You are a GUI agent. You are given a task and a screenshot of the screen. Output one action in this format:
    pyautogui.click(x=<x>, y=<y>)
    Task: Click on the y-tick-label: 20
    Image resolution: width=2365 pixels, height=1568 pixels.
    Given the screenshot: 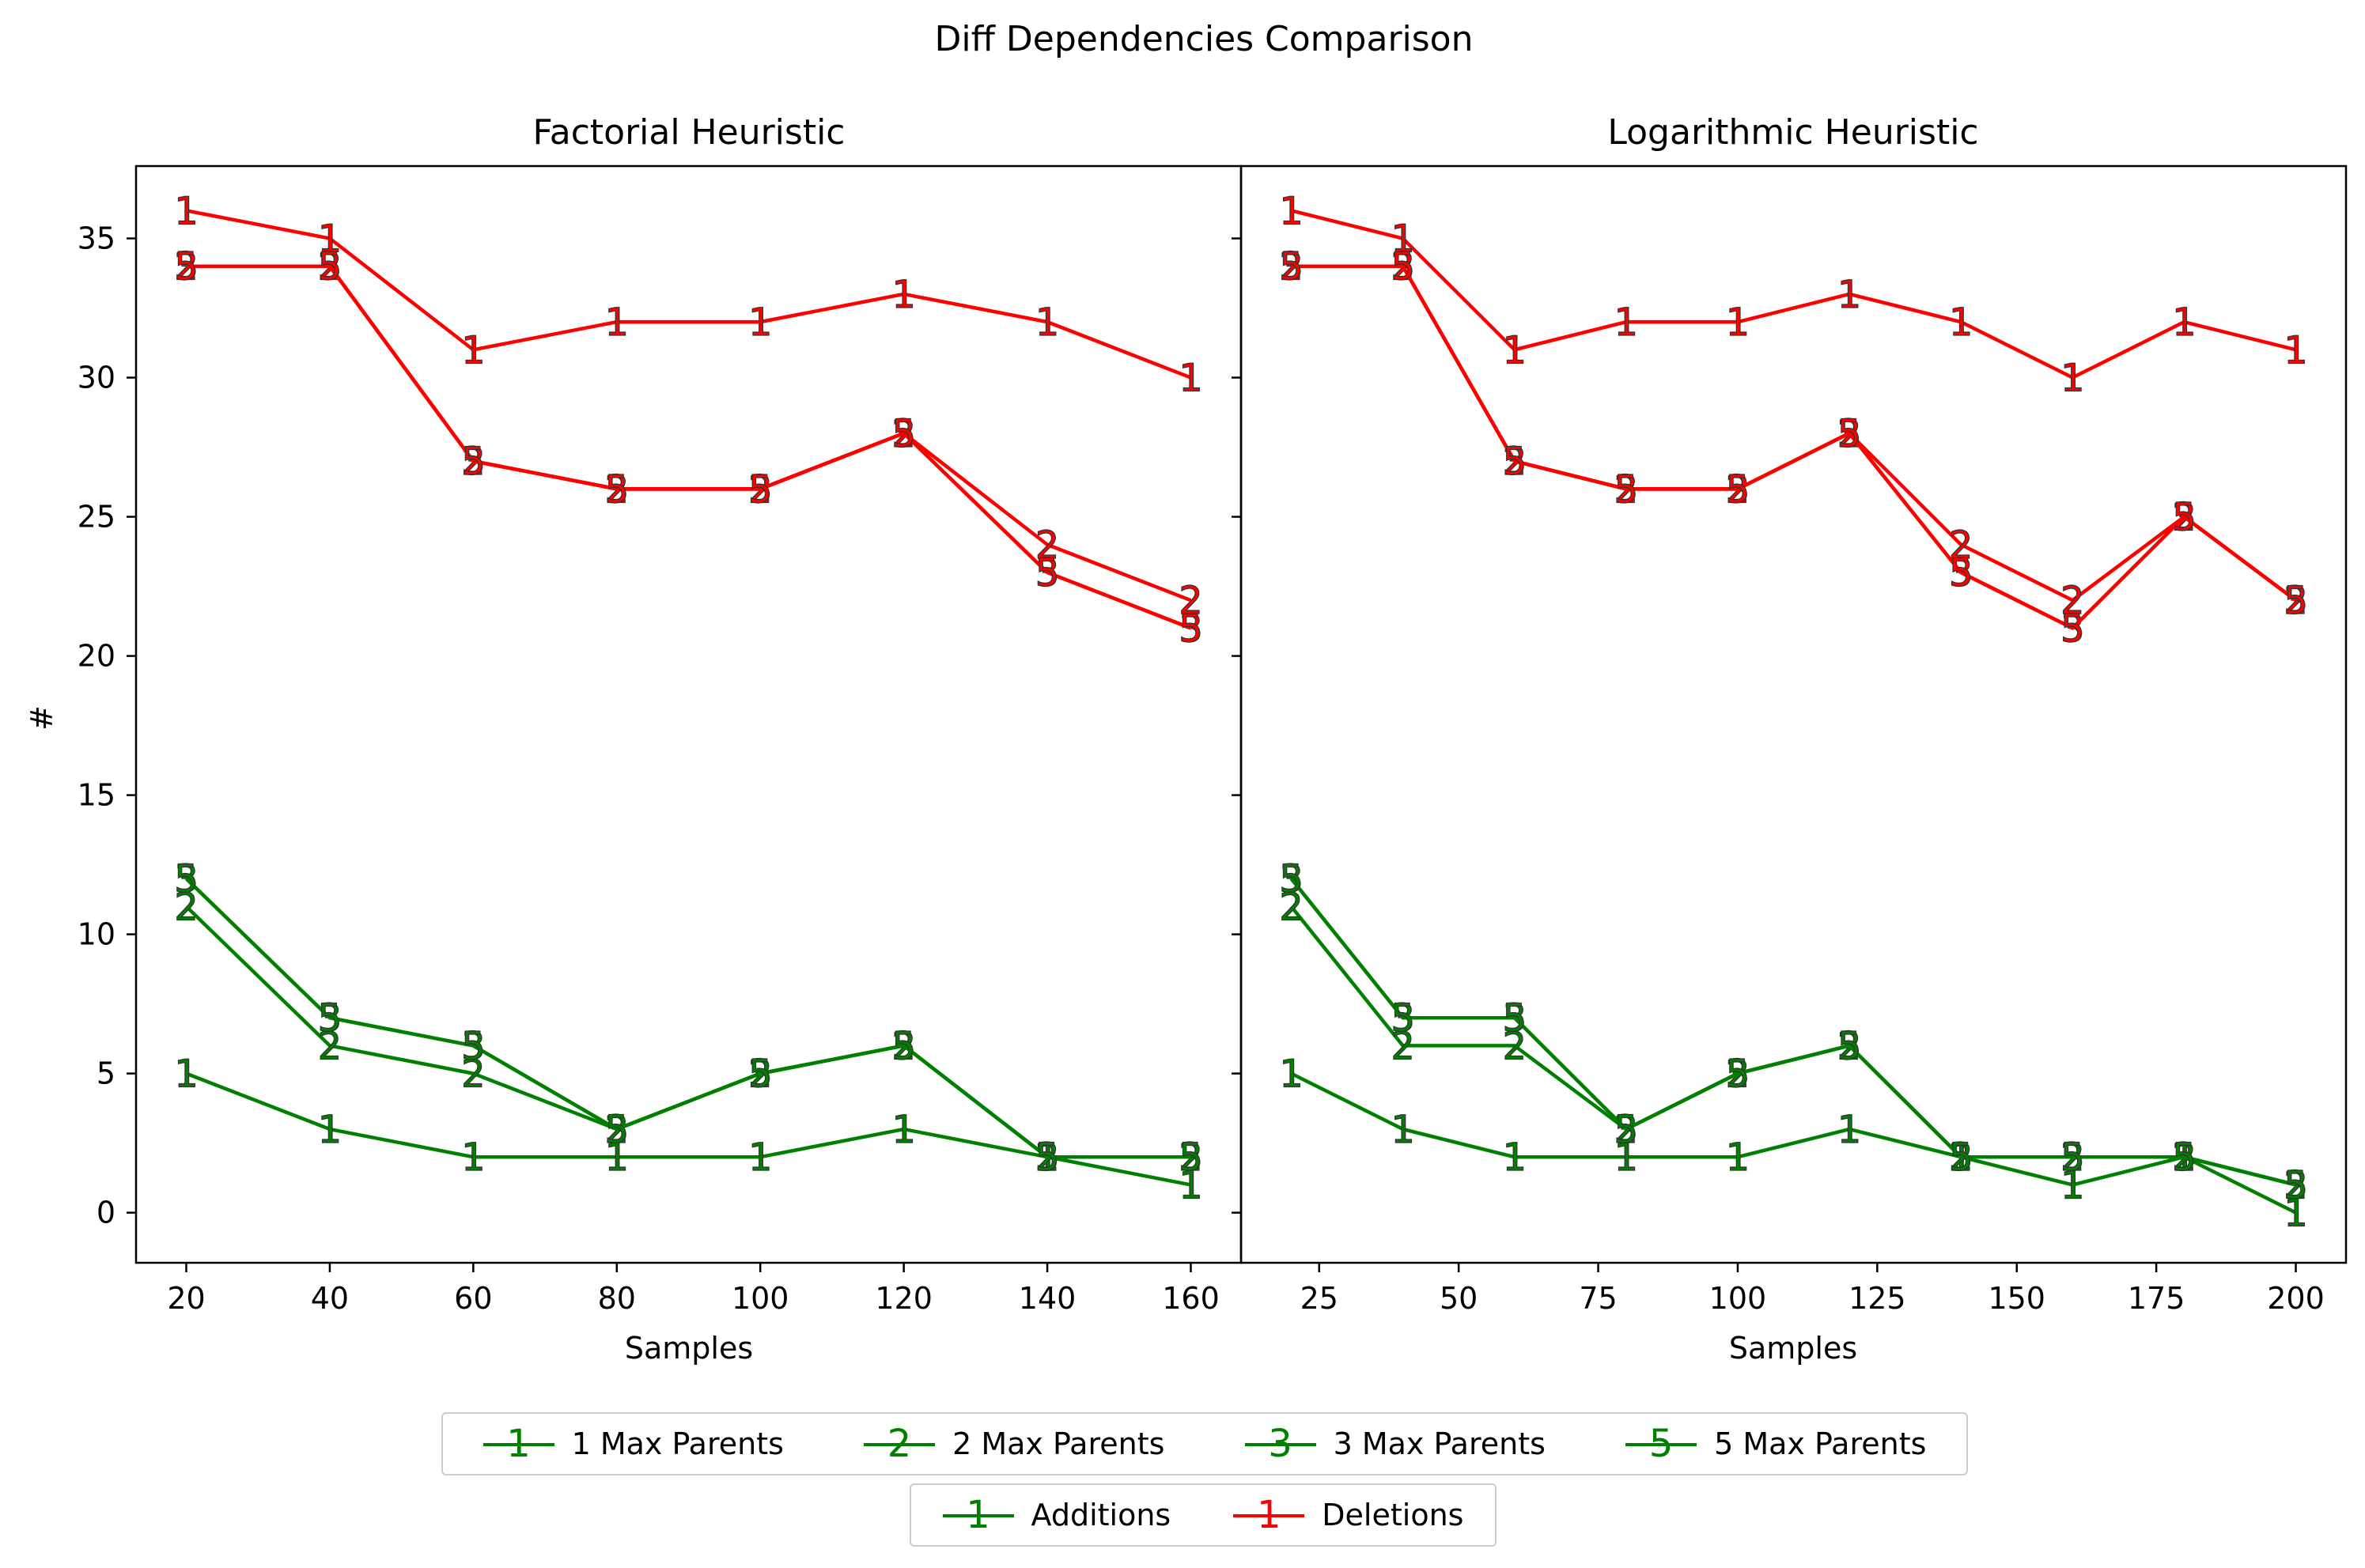 What is the action you would take?
    pyautogui.click(x=97, y=656)
    